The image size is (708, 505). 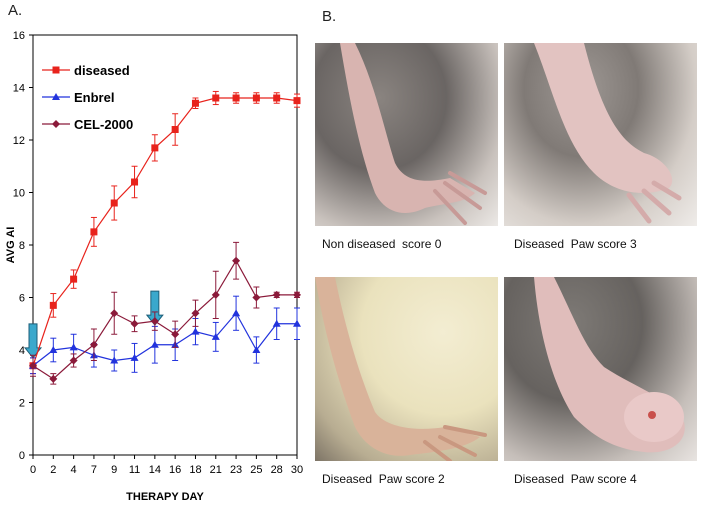 What do you see at coordinates (134, 470) in the screenshot?
I see `x-tick-label: 11` at bounding box center [134, 470].